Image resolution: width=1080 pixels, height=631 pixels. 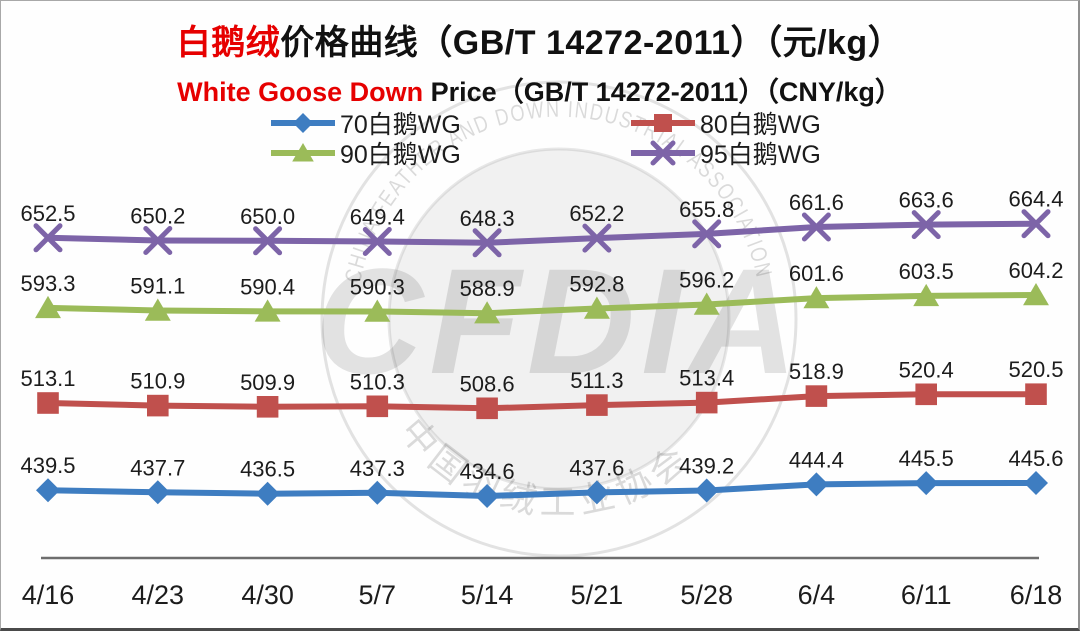 I want to click on data-label: 604.2, so click(x=1035, y=270).